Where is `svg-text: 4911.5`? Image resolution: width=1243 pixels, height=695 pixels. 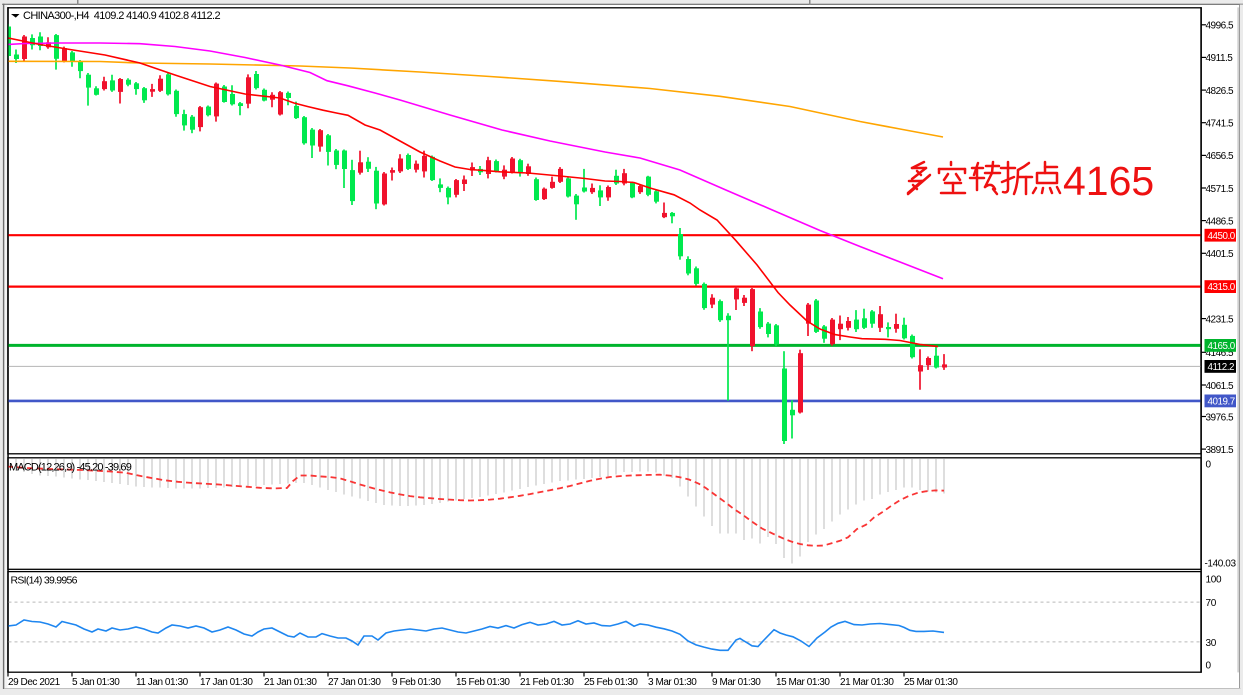 svg-text: 4911.5 is located at coordinates (1220, 58).